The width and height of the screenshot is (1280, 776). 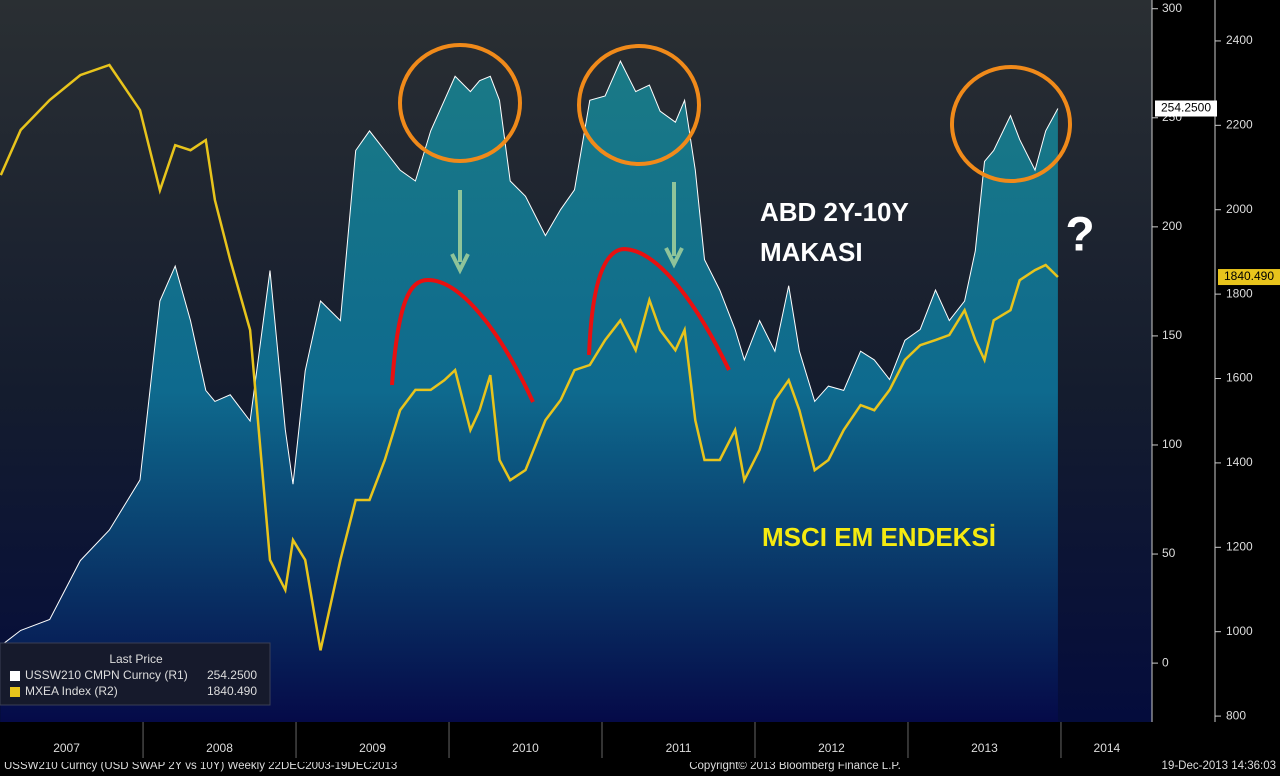 I want to click on x-tick-label: 2009, so click(x=372, y=748).